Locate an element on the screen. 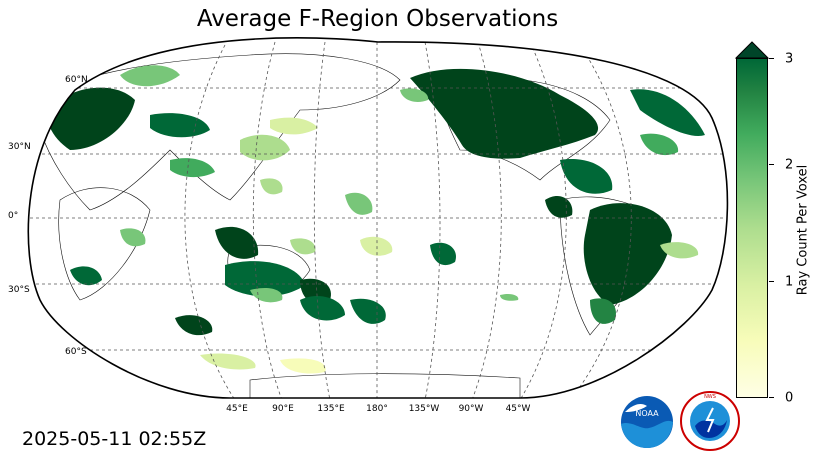  lat-label-60n: 60°N is located at coordinates (76, 80).